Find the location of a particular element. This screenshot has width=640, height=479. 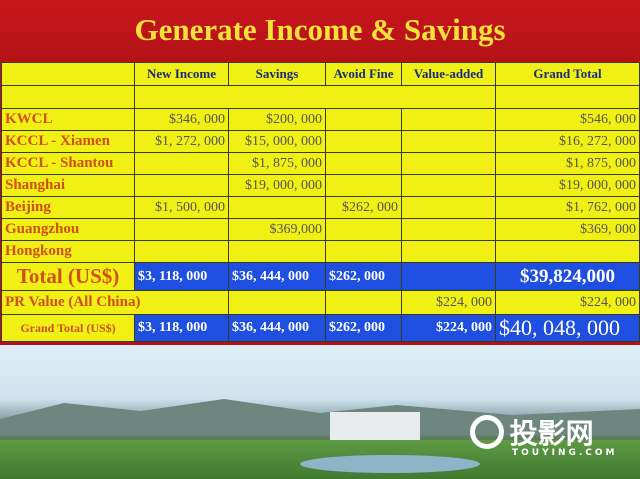

total-cell: $39,824,000 is located at coordinates (567, 276).